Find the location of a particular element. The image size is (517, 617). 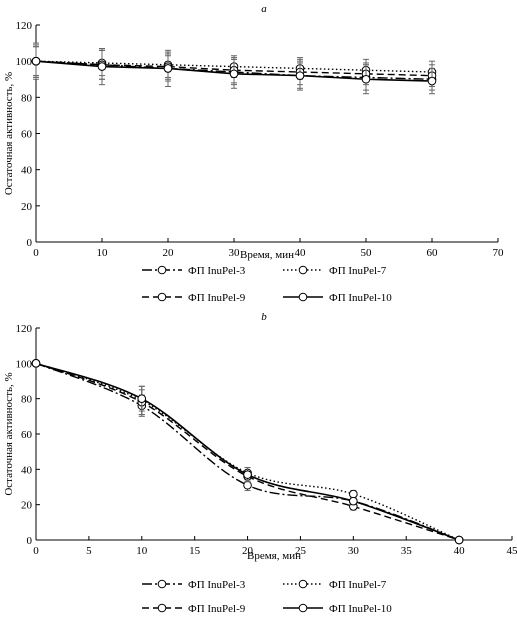

x-tick-label: 60 is located at coordinates (433, 253).